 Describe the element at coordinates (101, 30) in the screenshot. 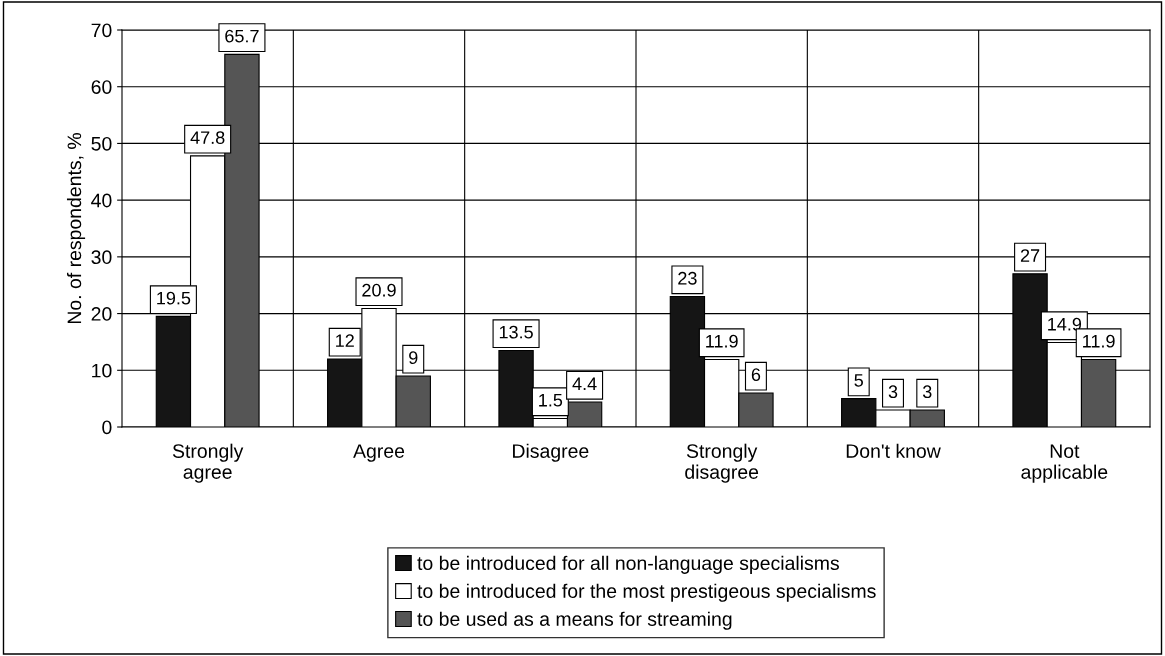

I see `y-tick-label: 70` at that location.